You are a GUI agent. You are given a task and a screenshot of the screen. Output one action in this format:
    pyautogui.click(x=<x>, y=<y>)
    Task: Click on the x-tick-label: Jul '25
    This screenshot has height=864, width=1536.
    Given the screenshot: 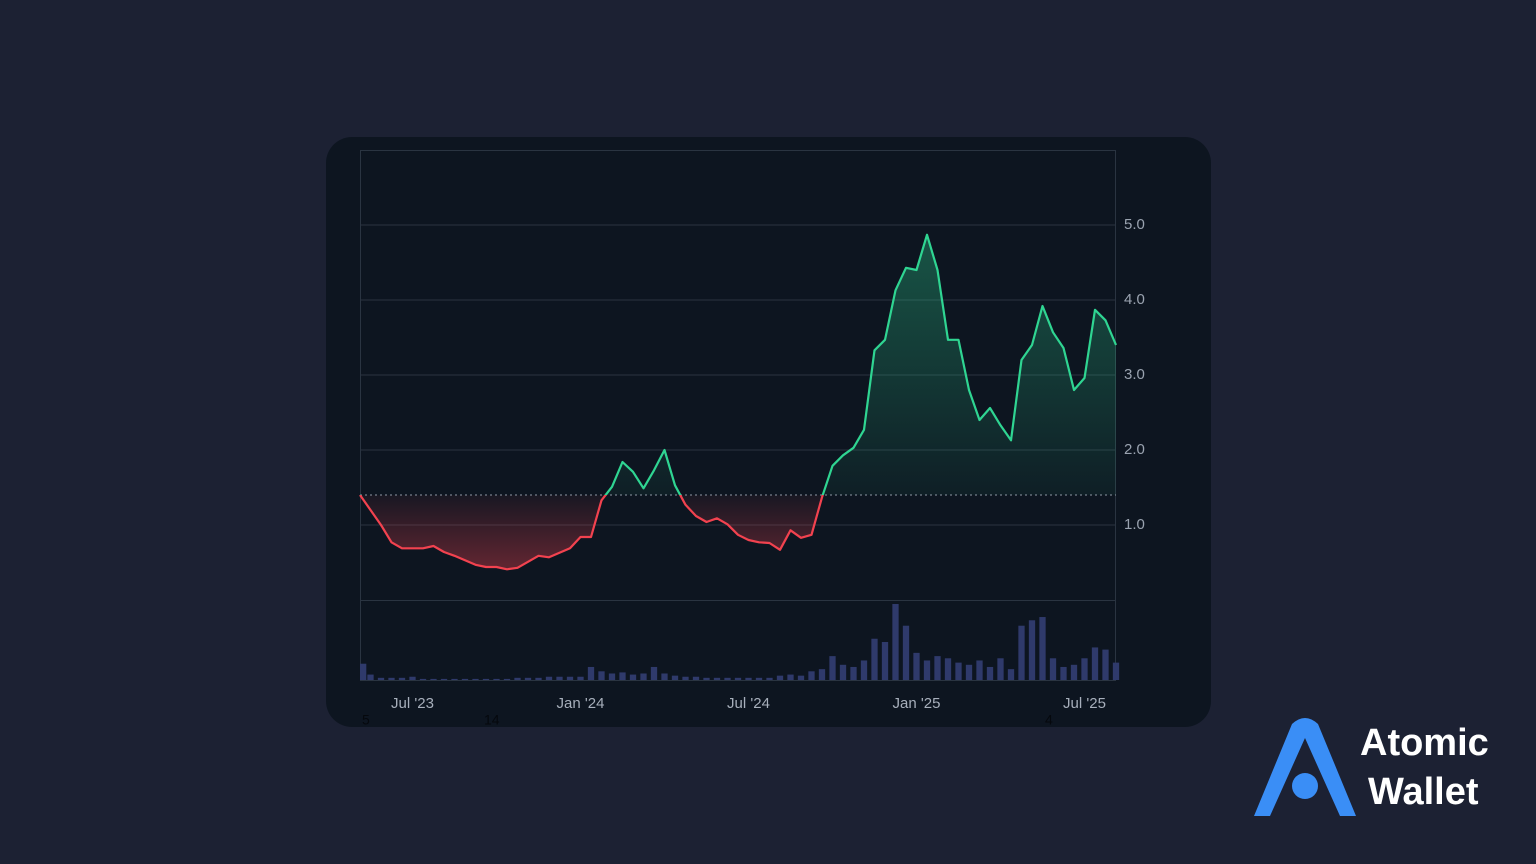 What is the action you would take?
    pyautogui.click(x=1084, y=703)
    